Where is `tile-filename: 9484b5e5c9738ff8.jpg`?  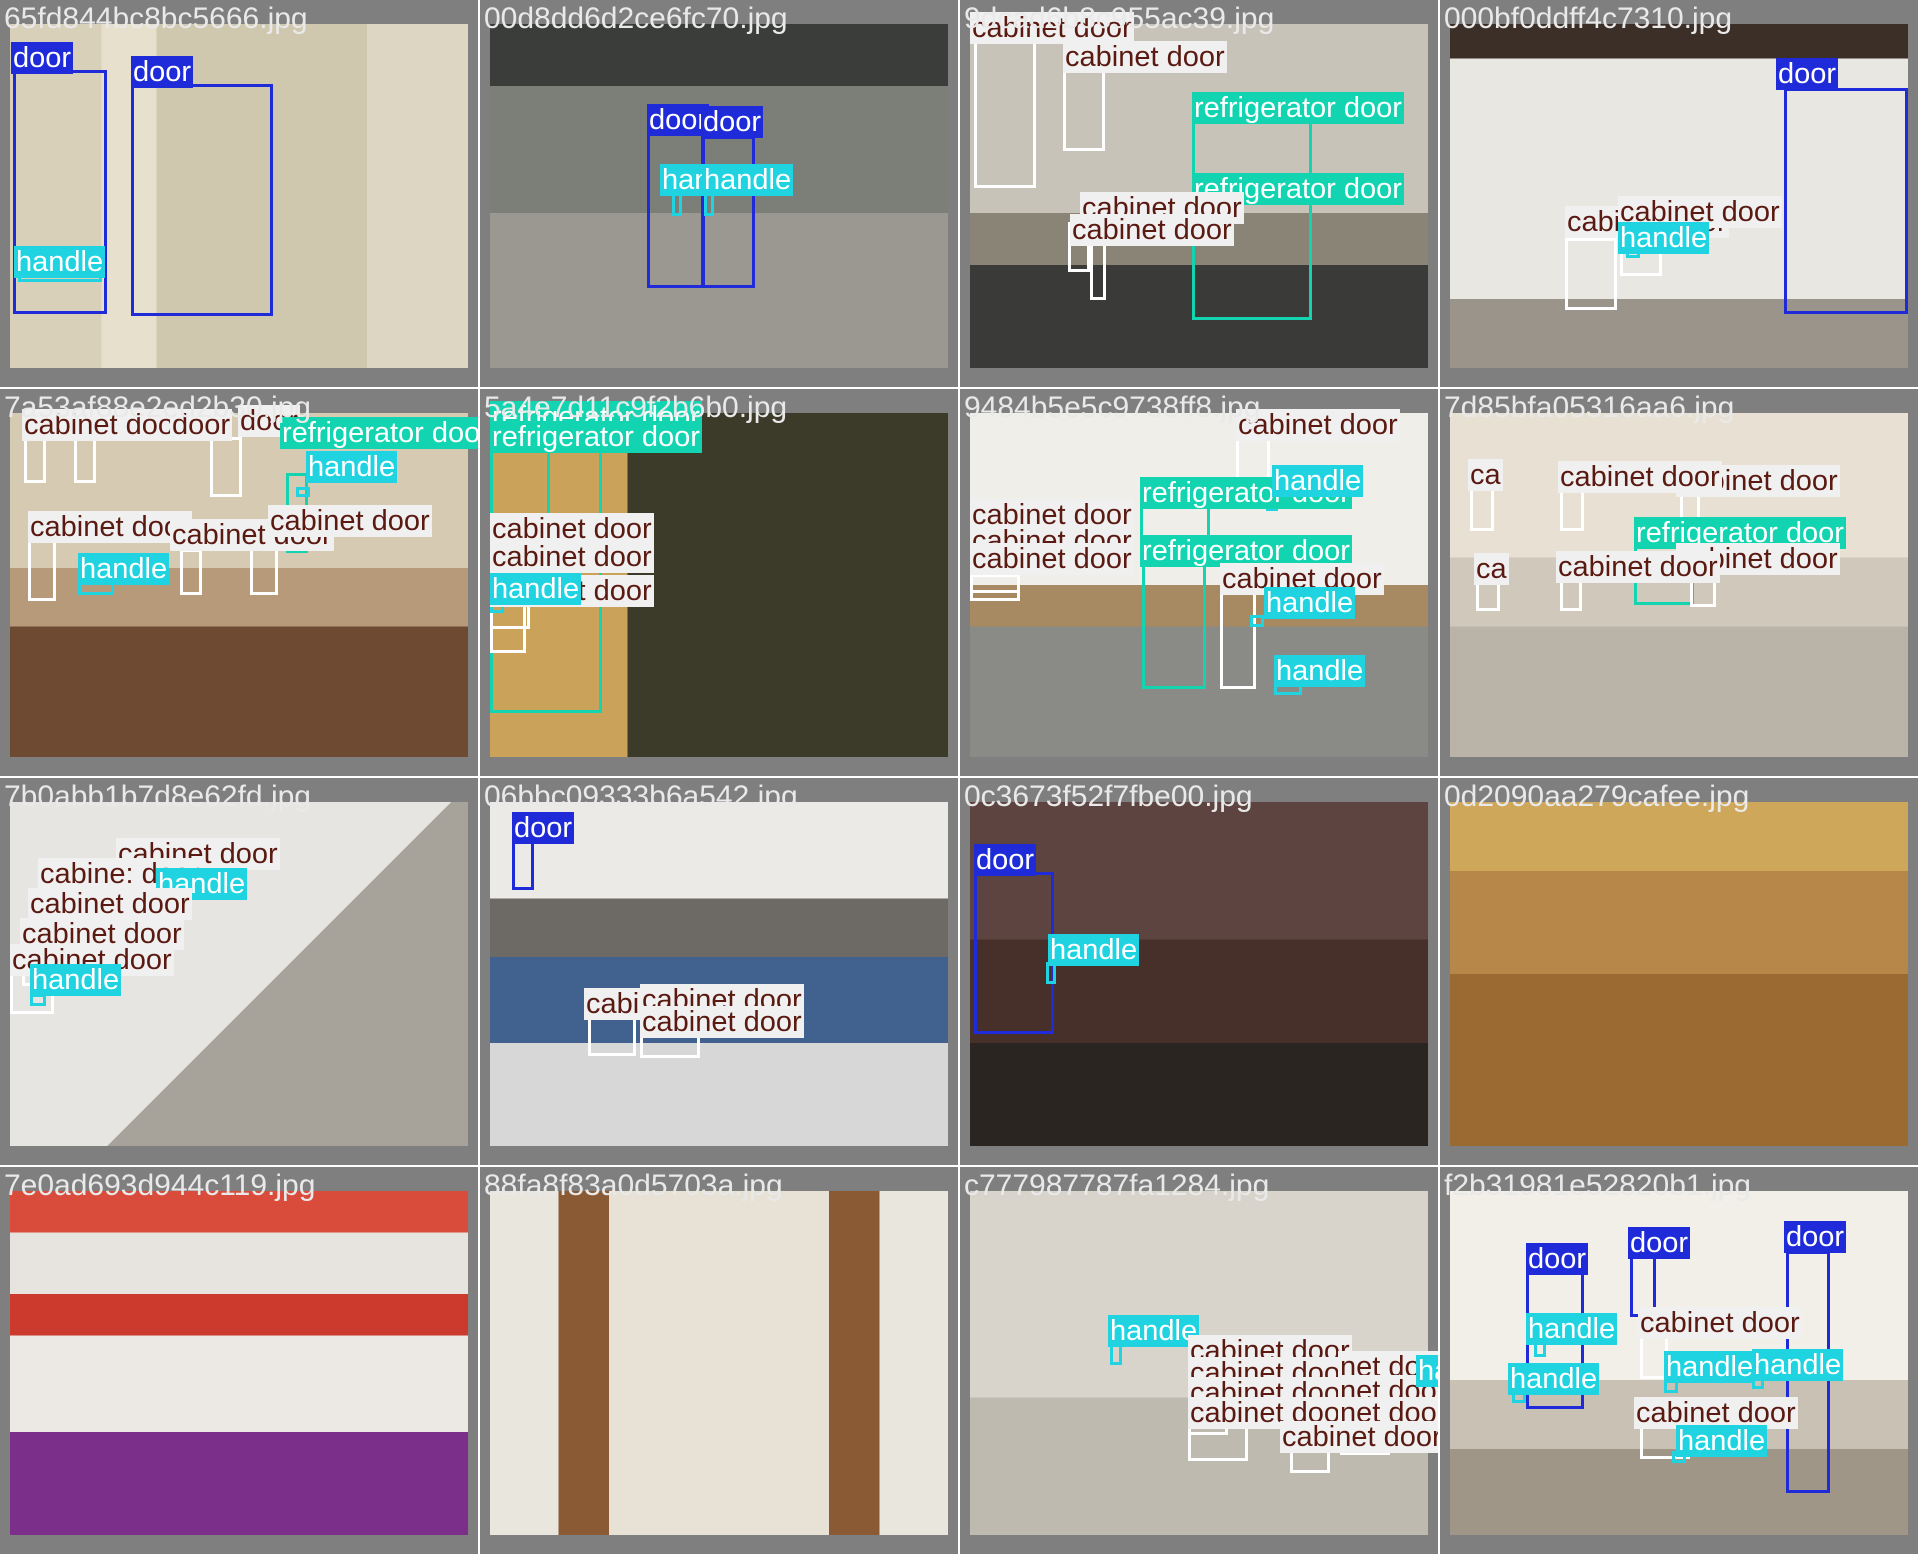 tile-filename: 9484b5e5c9738ff8.jpg is located at coordinates (1112, 407).